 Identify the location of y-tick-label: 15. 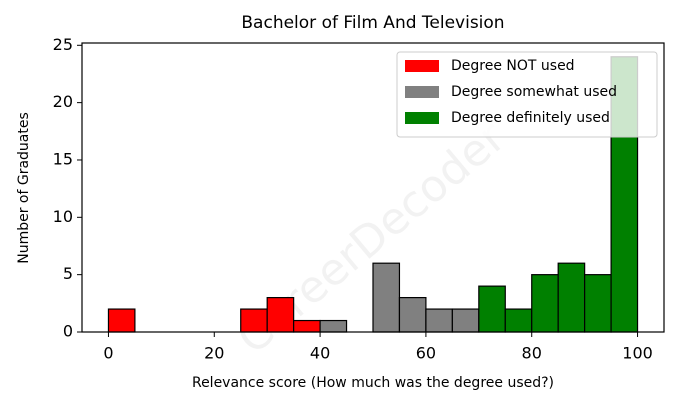
(63, 158).